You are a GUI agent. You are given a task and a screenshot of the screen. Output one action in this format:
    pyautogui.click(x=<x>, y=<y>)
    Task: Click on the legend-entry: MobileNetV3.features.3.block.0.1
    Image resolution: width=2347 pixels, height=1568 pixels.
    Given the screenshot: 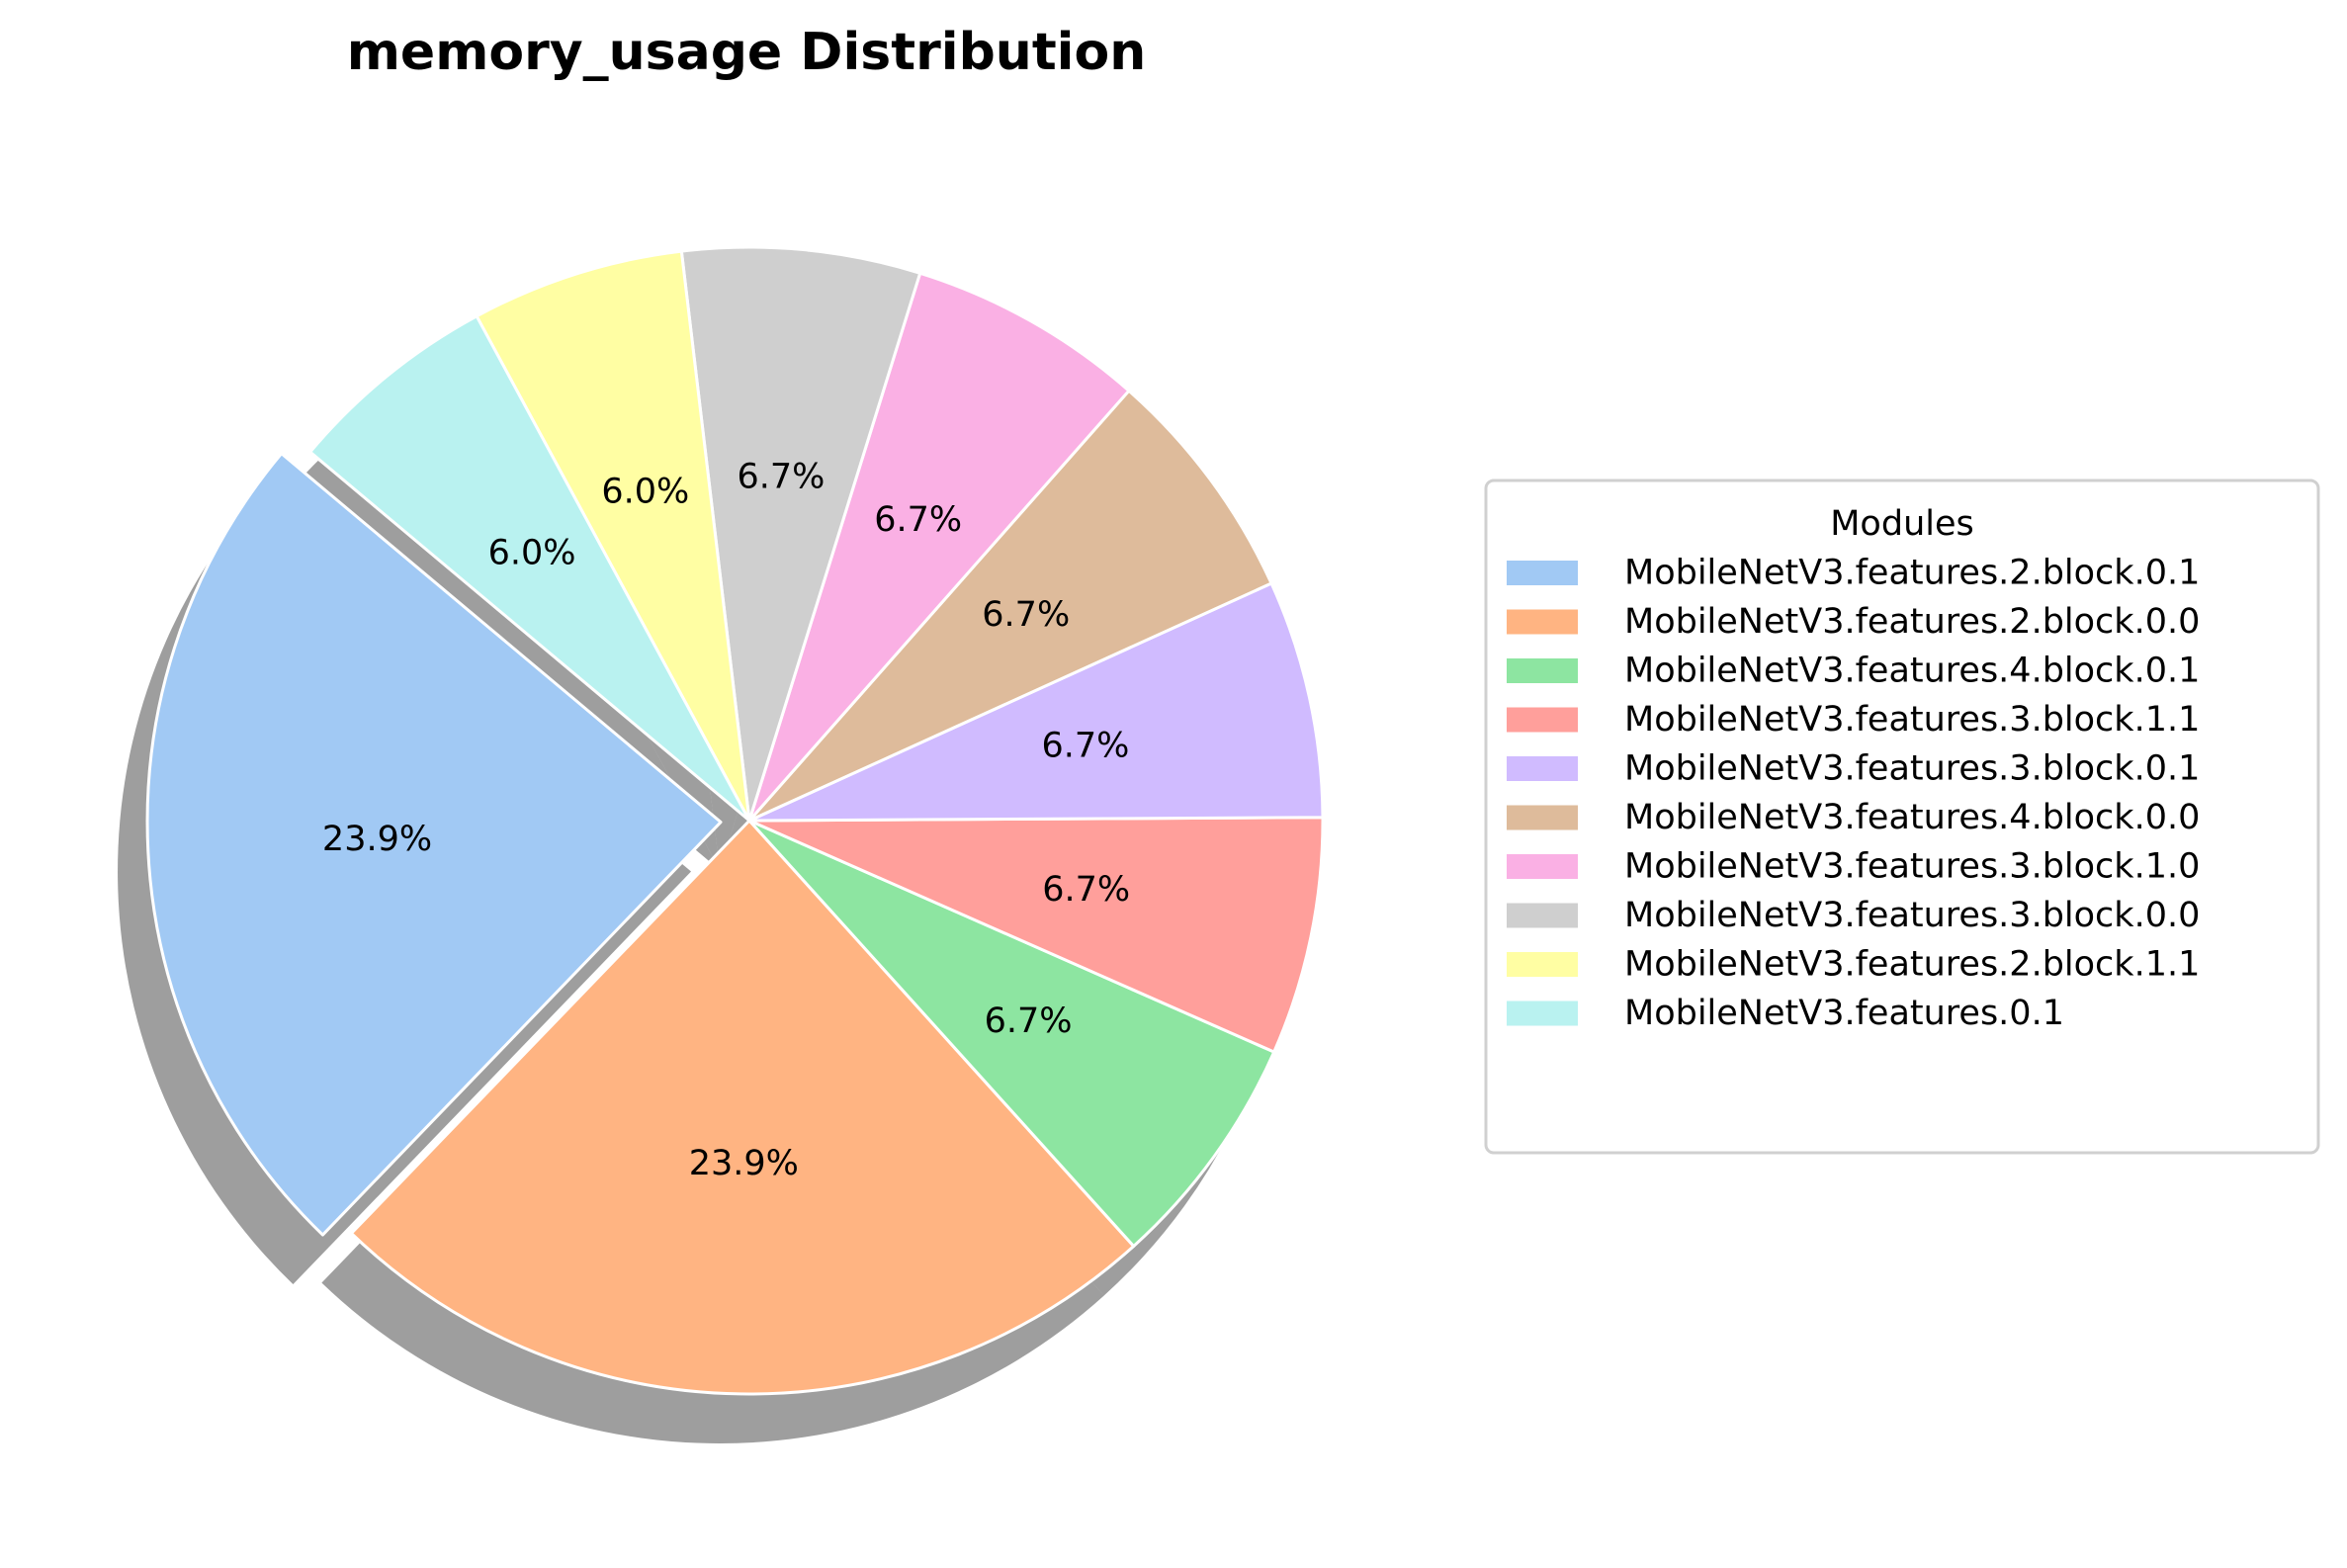 What is the action you would take?
    pyautogui.click(x=1853, y=769)
    